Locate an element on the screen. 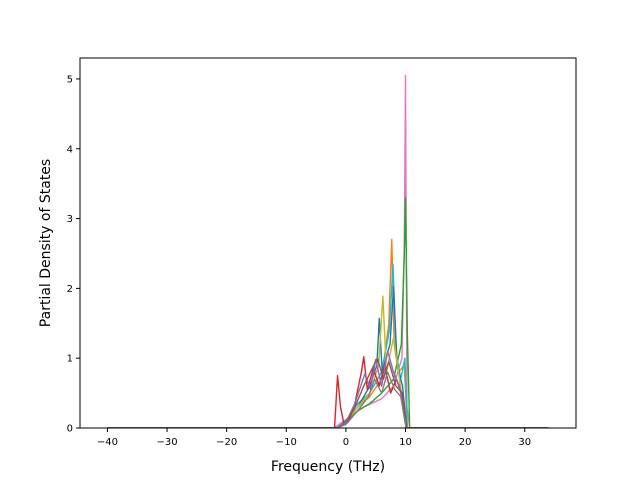 The image size is (640, 480). y-axis-label: Partial Density of States is located at coordinates (46, 243).